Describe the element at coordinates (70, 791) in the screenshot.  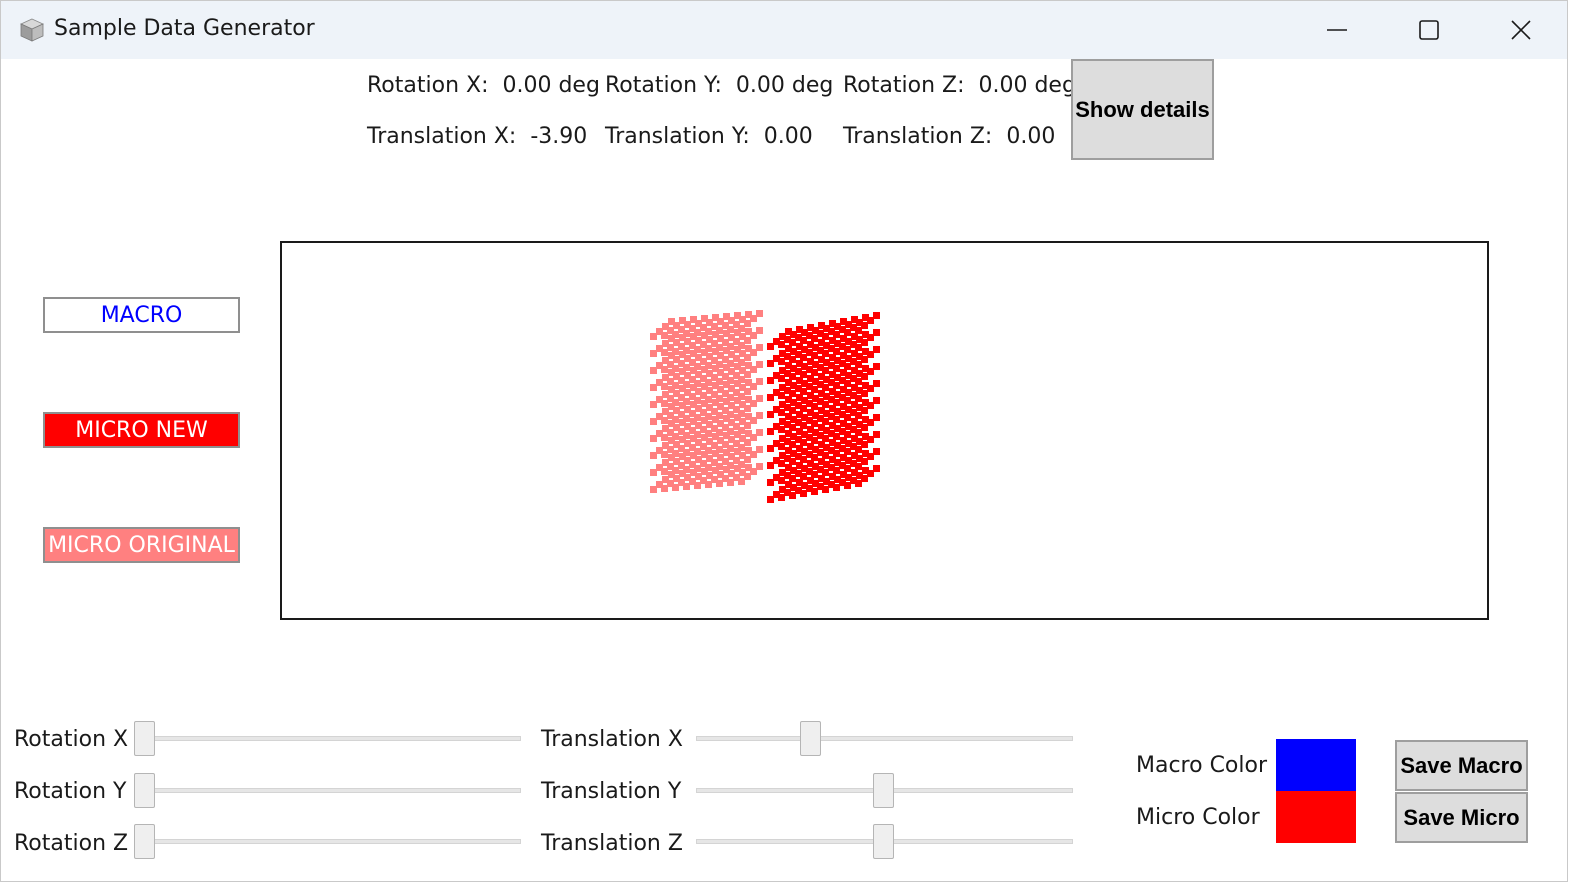
I see `rotation-y-label: Rotation Y` at that location.